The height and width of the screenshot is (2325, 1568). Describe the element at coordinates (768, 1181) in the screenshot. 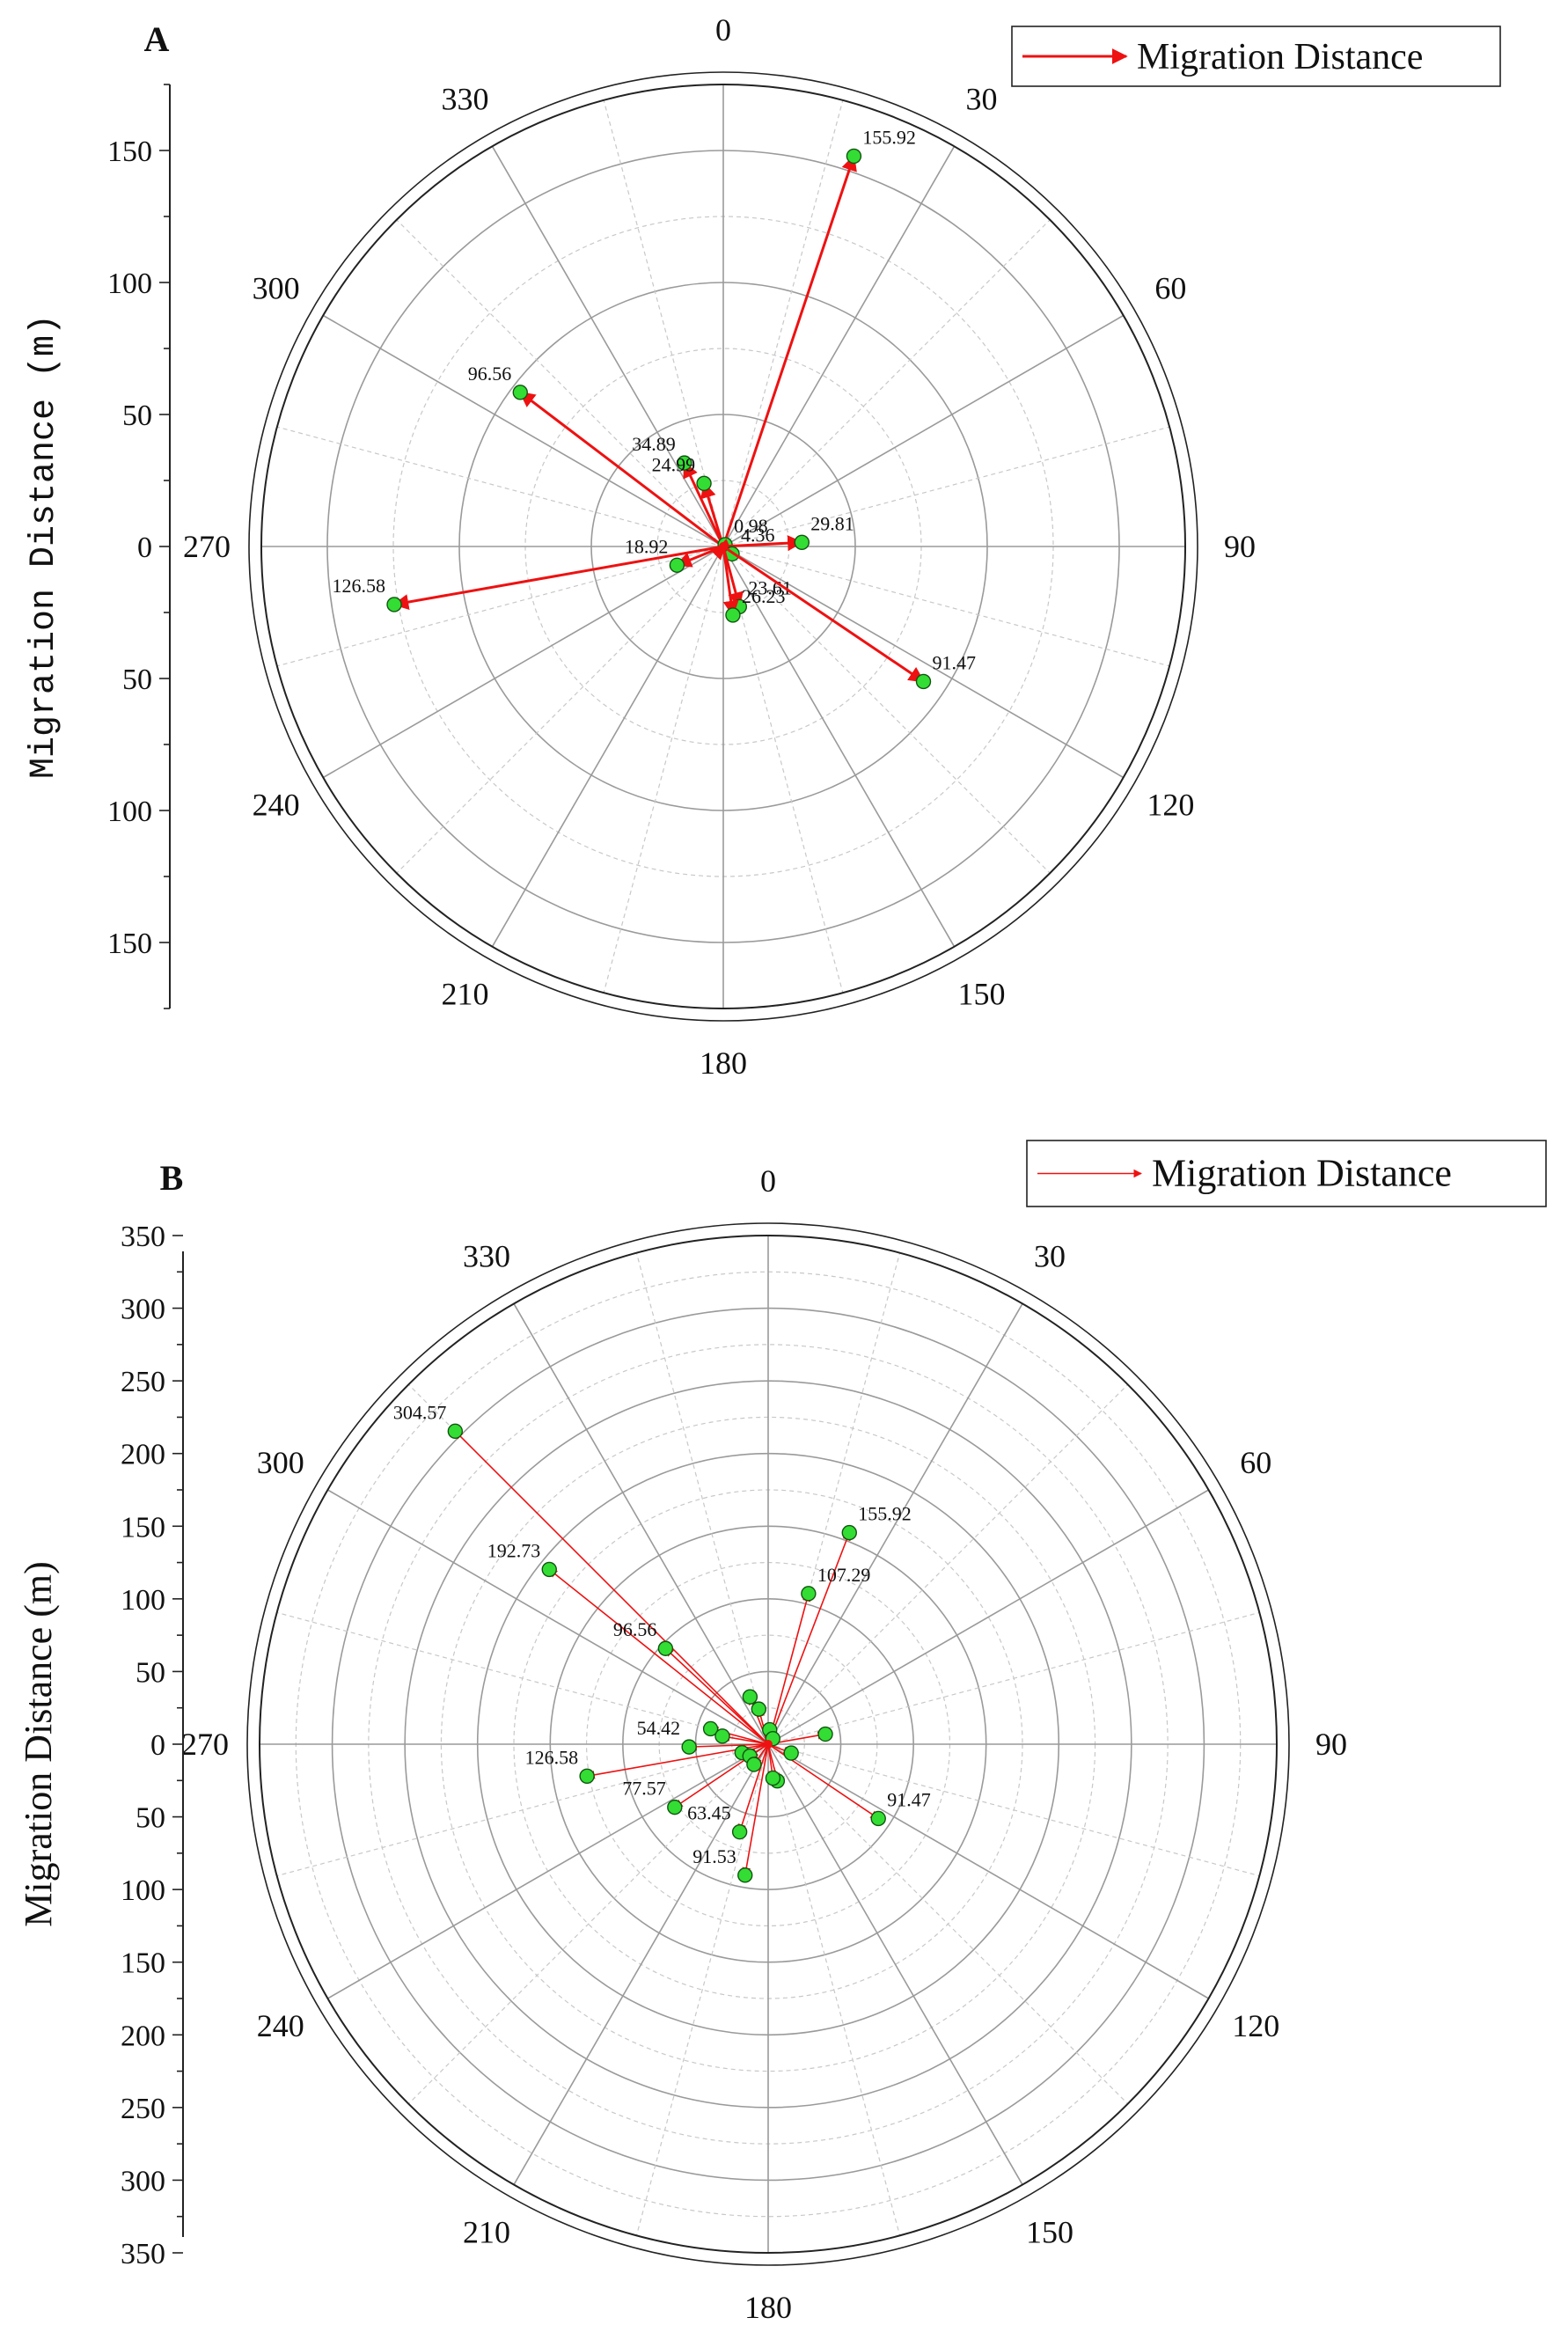

I see `angle-tick-label: 0` at that location.